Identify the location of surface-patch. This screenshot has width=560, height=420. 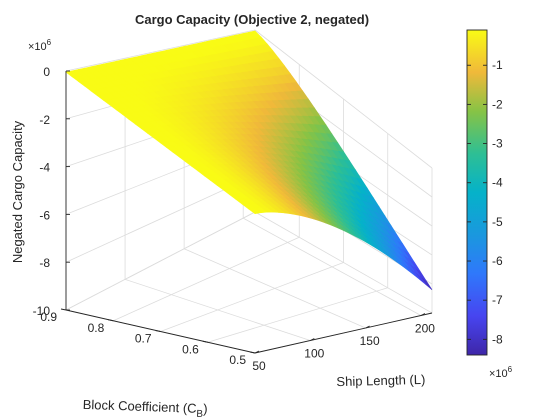
(72, 74).